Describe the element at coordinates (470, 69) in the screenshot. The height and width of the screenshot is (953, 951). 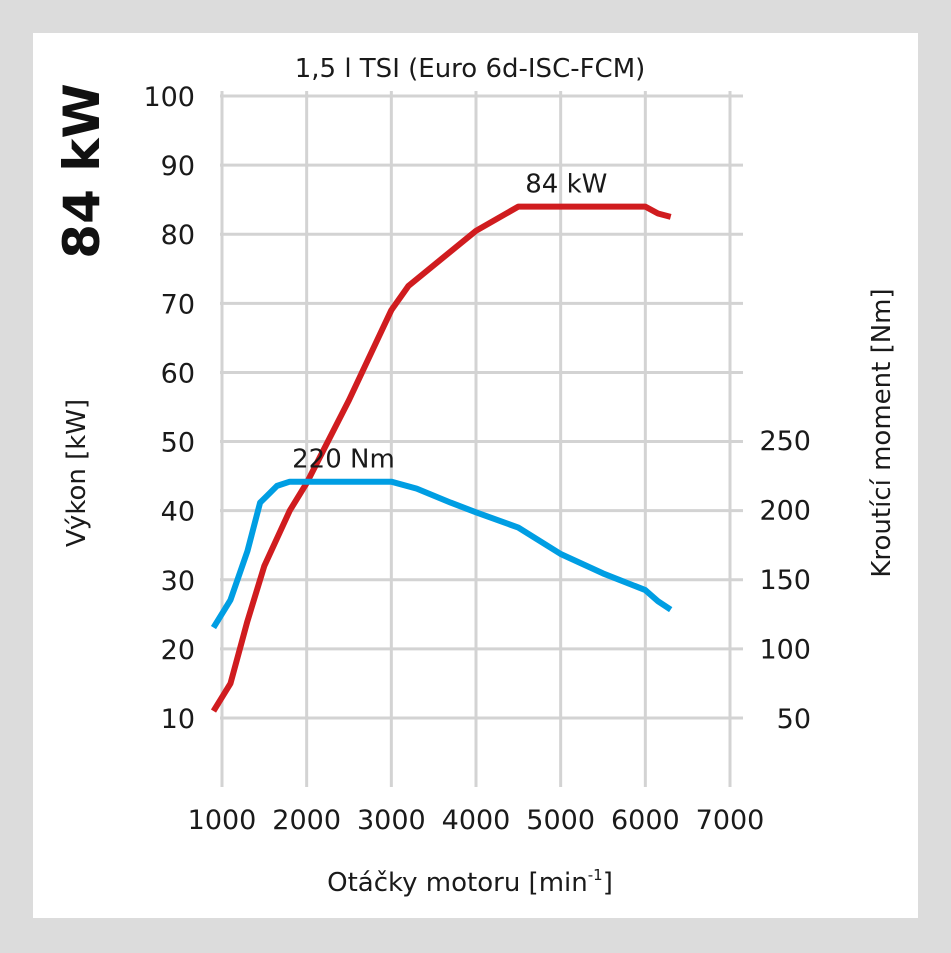
I see `chart-title: 1,5 l TSI (Euro 6d-ISC-FCM)` at that location.